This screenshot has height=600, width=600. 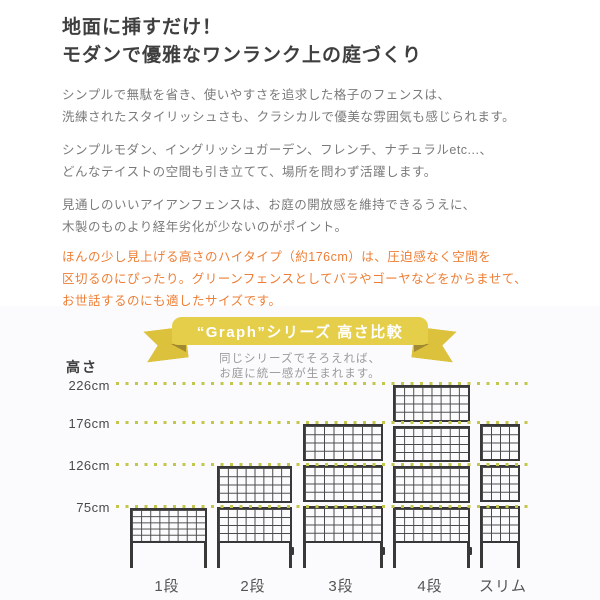 I want to click on paragraph-line: シンプルモダン、イングリッシュガーデン、フレンチ、ナチュラルetc...、, so click(x=277, y=150).